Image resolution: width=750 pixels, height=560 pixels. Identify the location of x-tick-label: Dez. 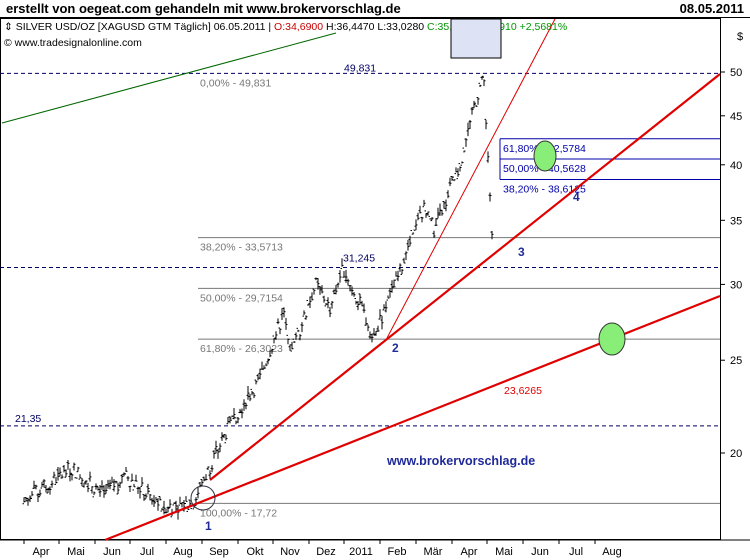
(326, 552).